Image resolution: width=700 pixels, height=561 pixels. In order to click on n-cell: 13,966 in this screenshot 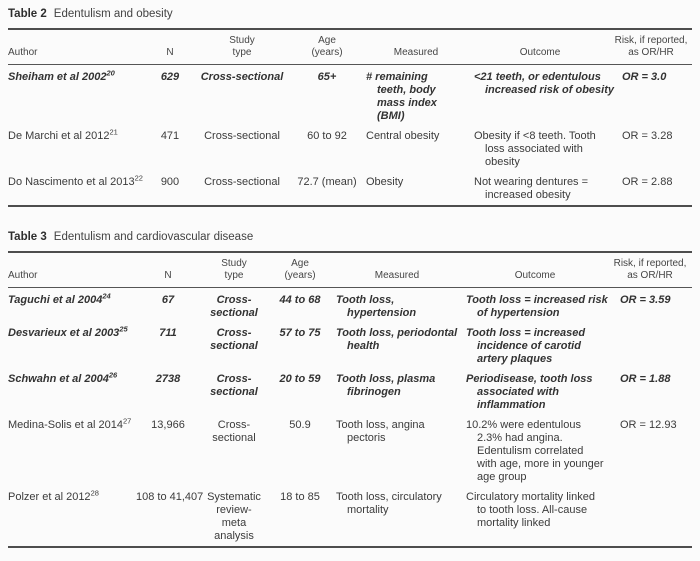, I will do `click(168, 425)`.